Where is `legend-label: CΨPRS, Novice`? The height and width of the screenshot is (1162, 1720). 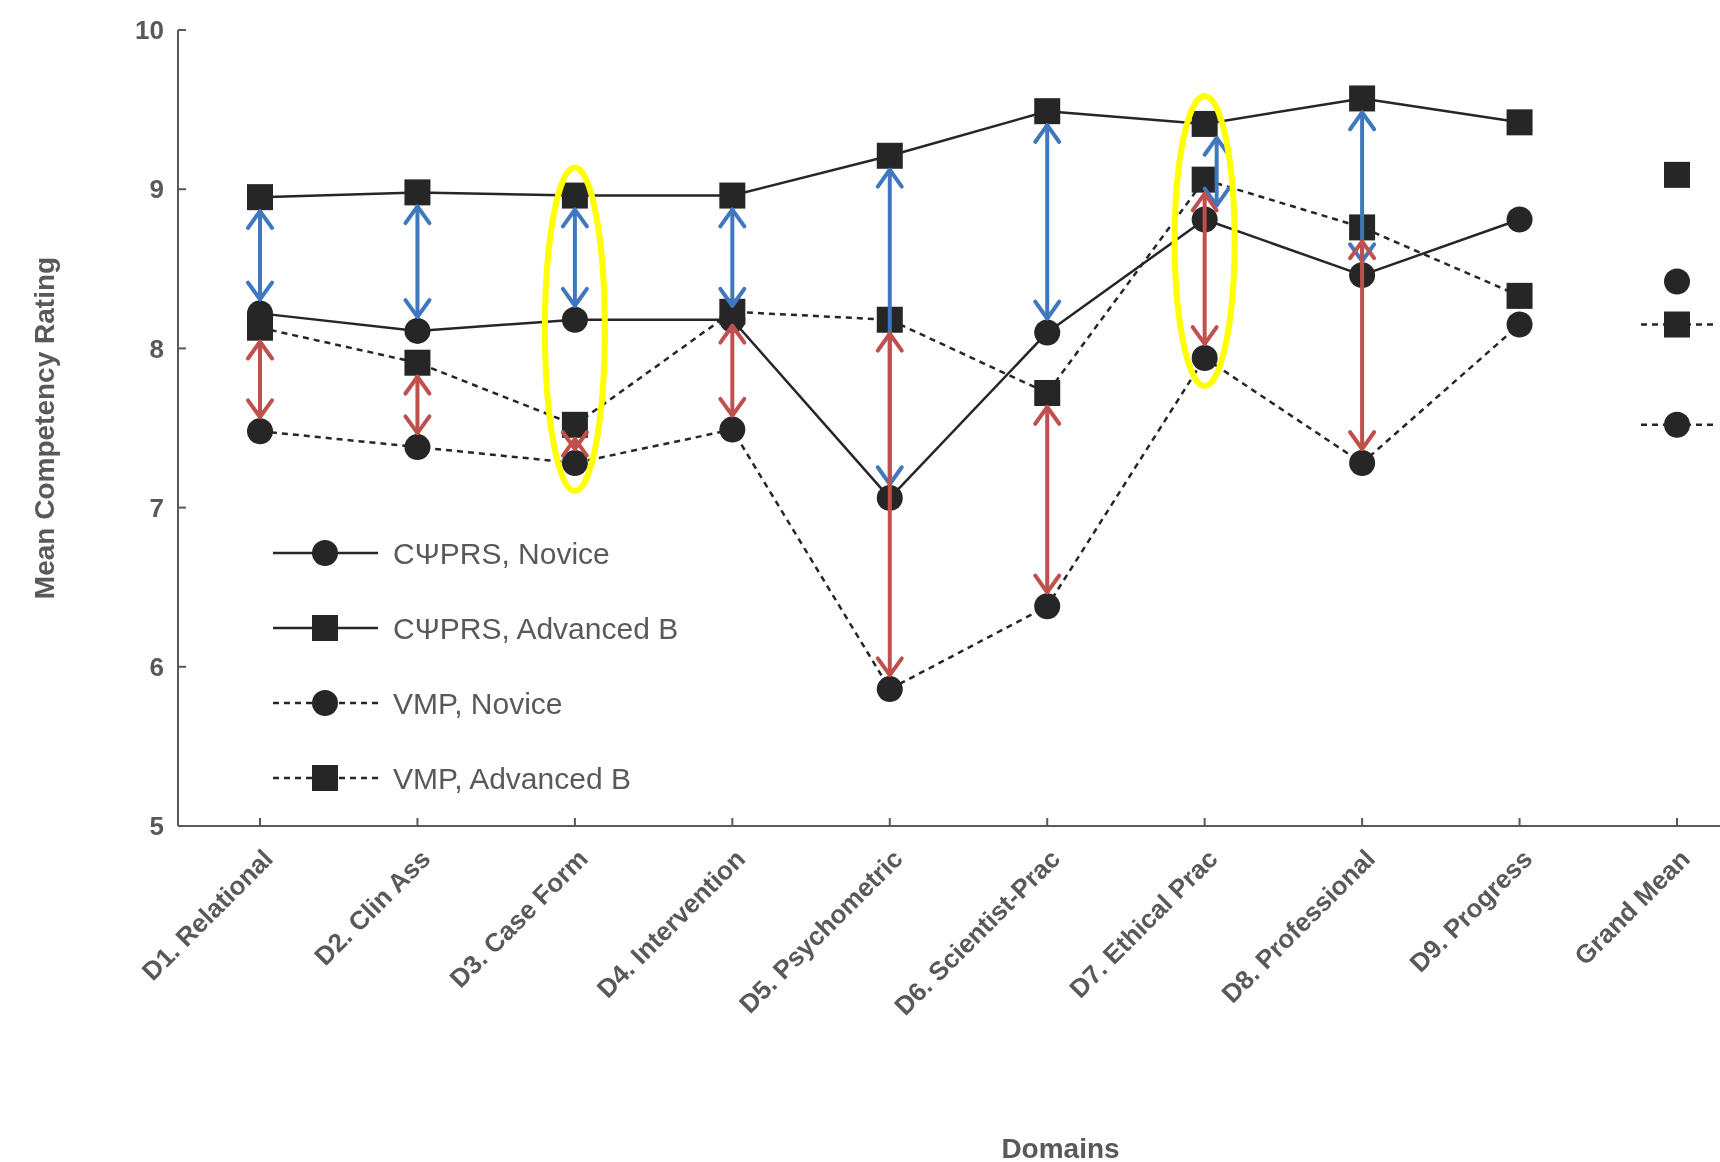 legend-label: CΨPRS, Novice is located at coordinates (501, 553).